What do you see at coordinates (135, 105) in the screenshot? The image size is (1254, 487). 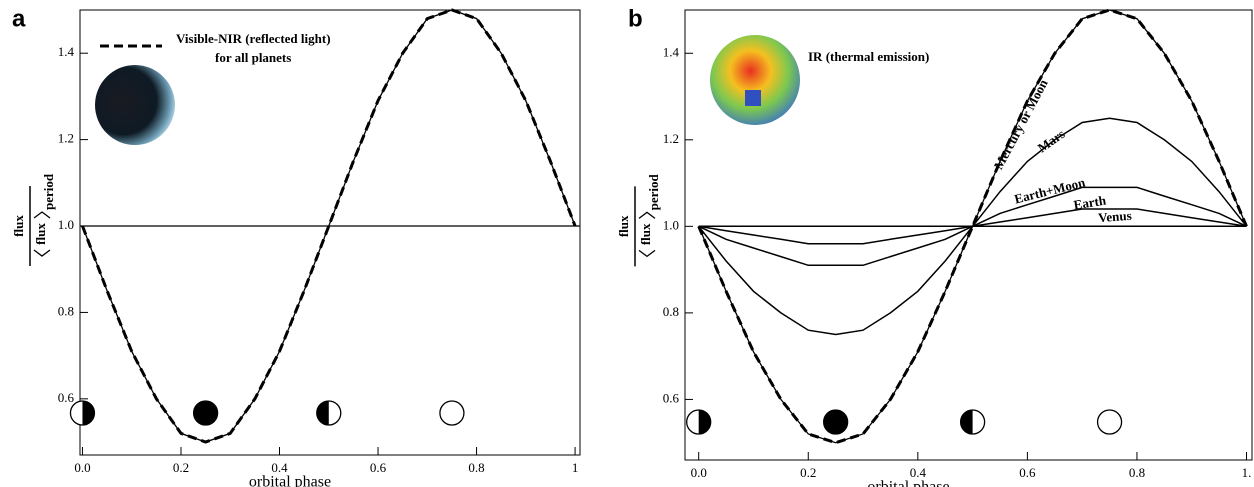 I see `planet-image` at bounding box center [135, 105].